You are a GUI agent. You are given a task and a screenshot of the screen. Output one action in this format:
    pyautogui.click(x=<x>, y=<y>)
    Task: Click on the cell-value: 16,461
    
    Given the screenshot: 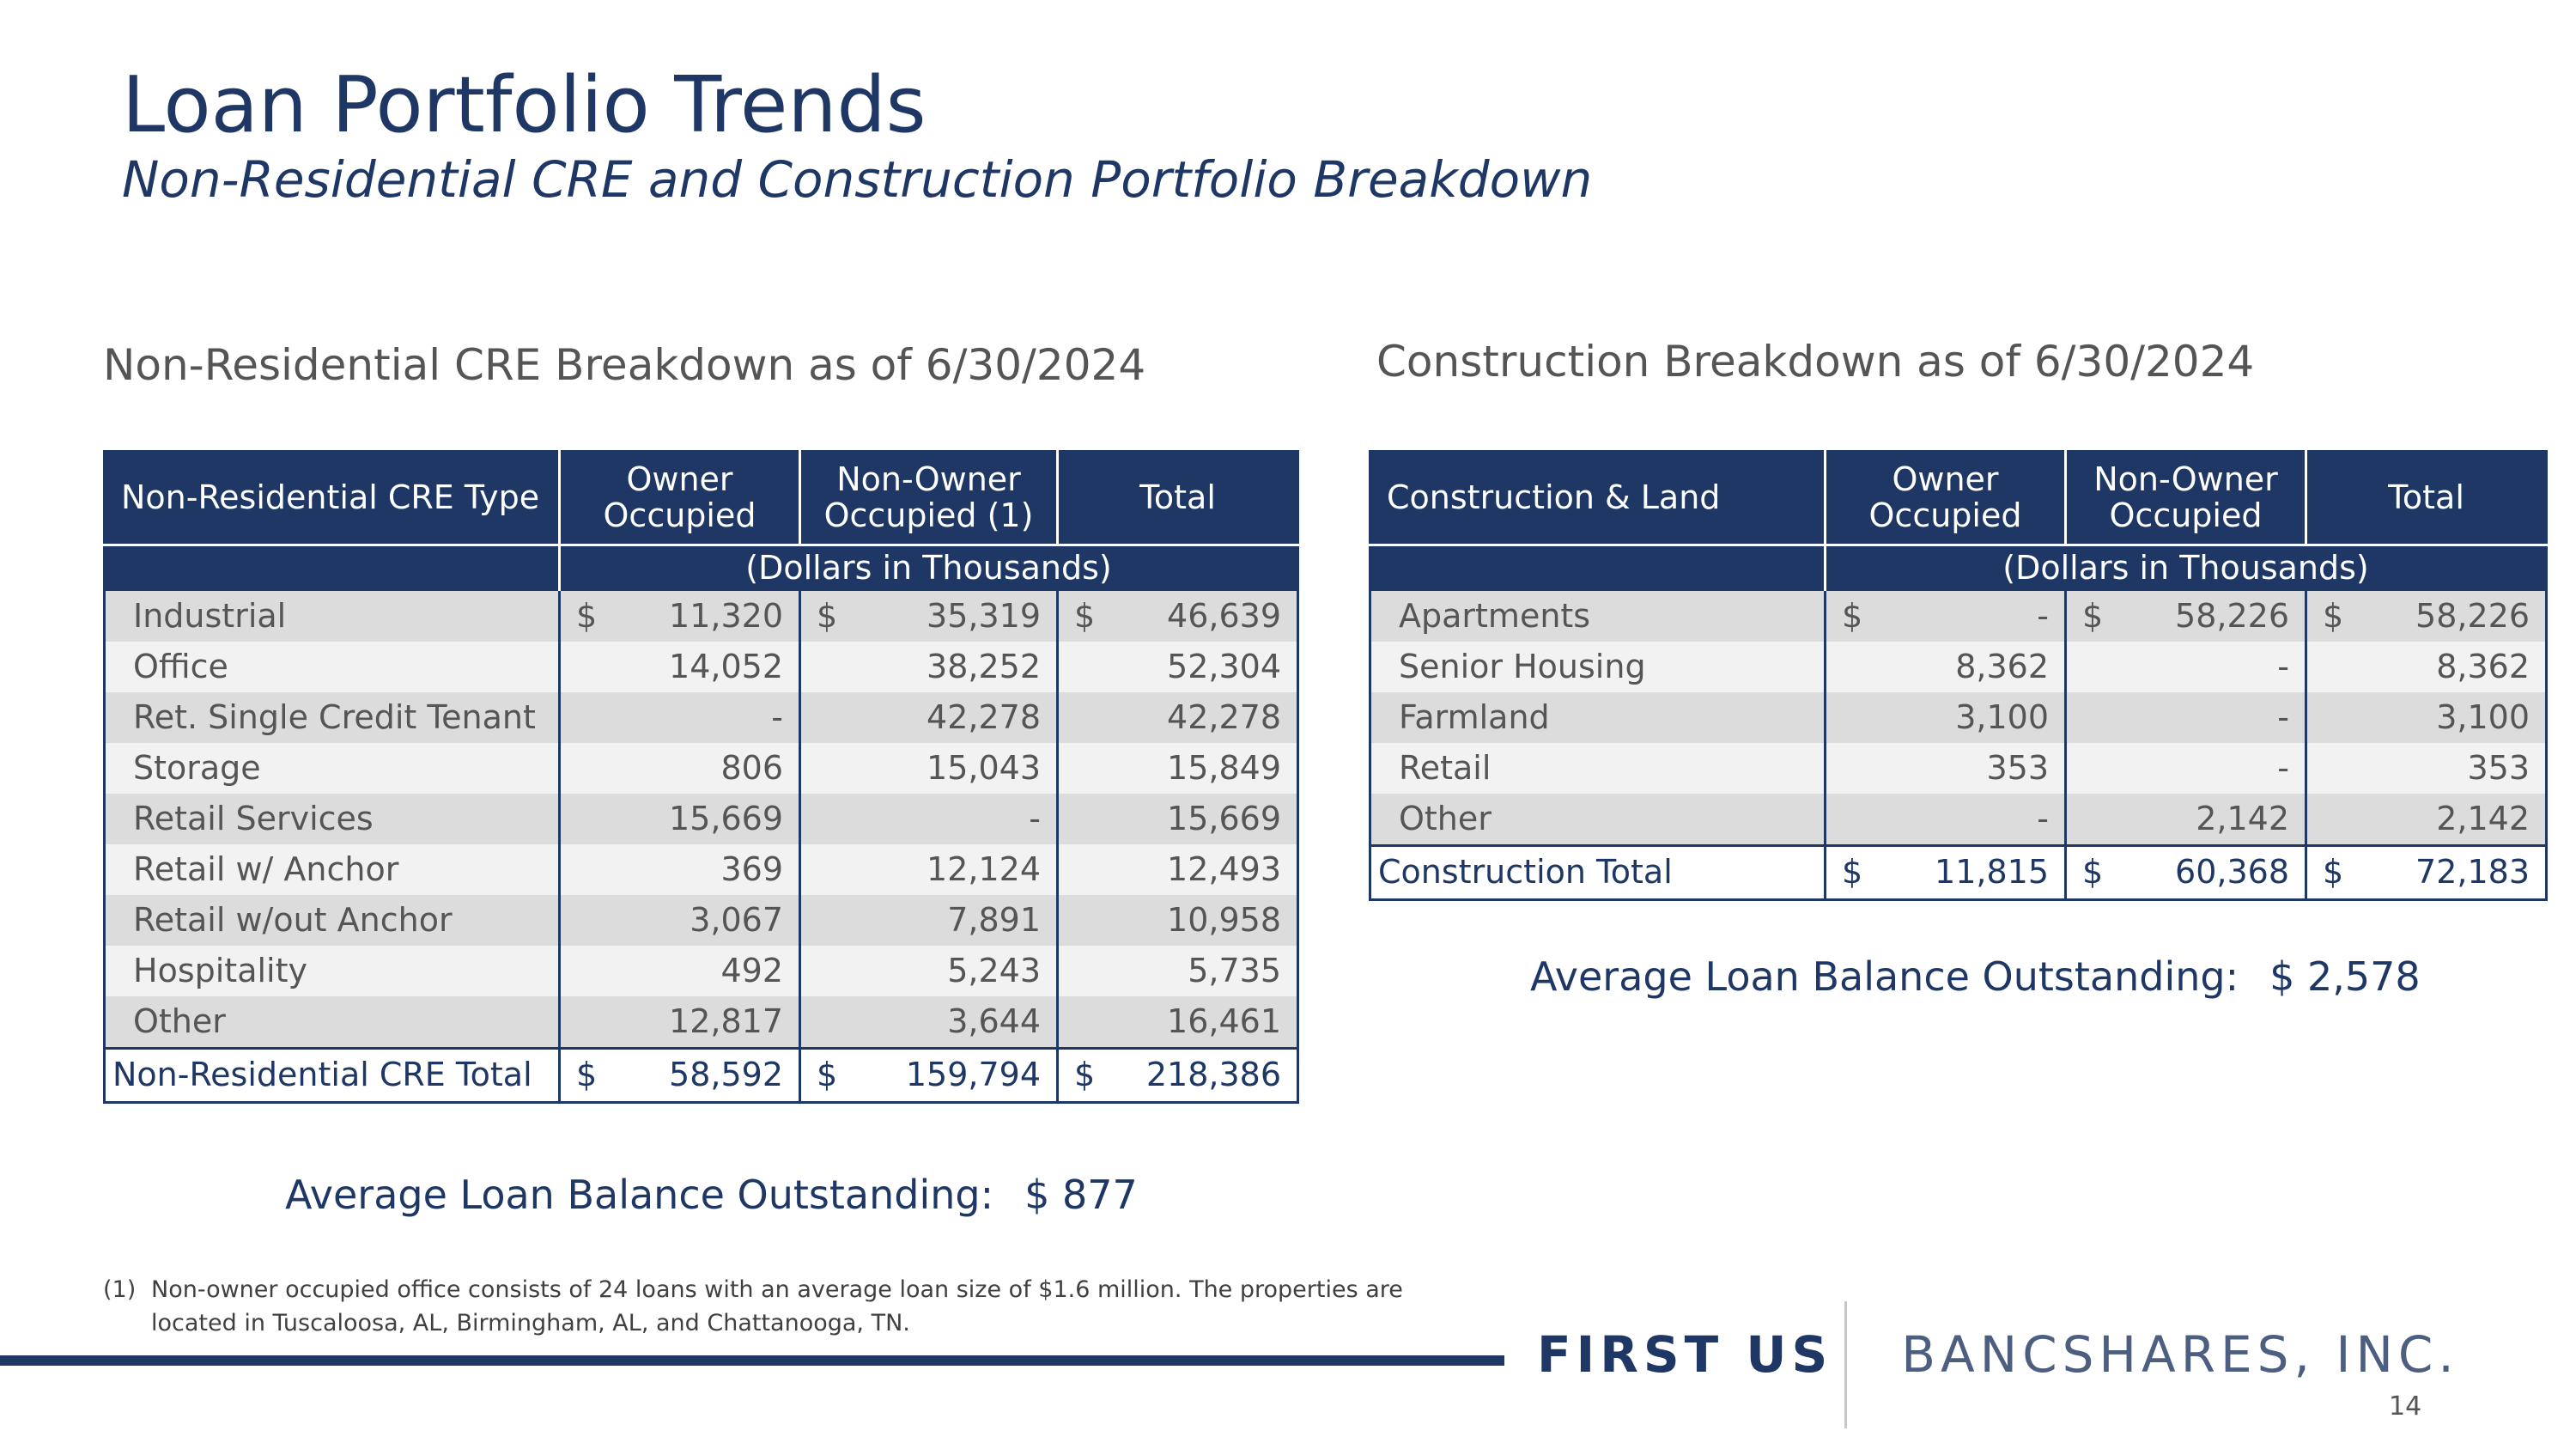 What is the action you would take?
    pyautogui.click(x=1224, y=1021)
    